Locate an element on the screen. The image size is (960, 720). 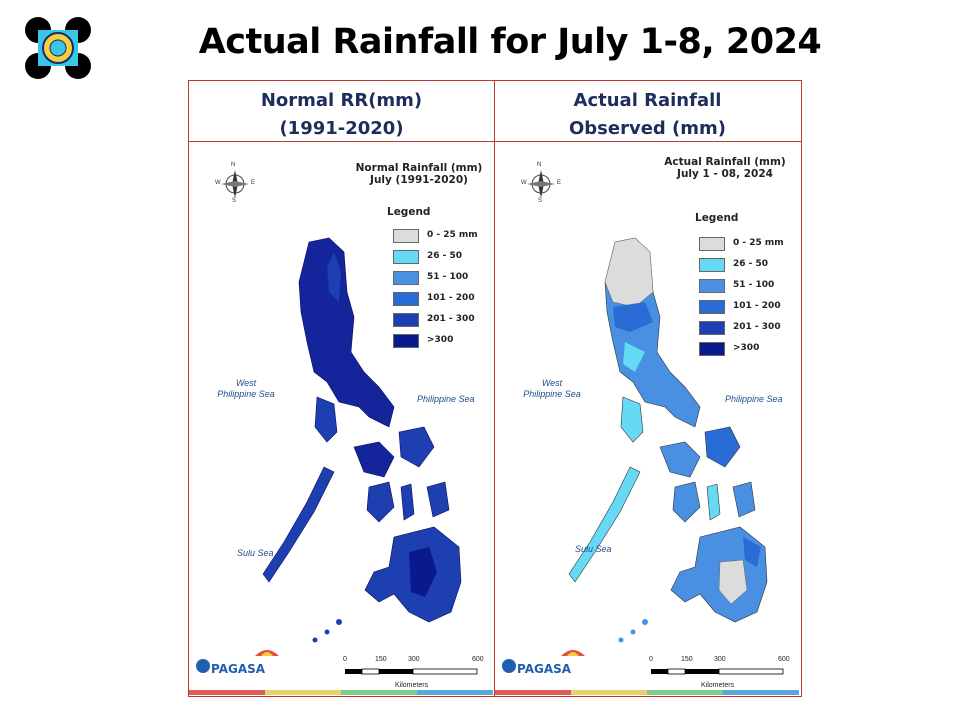
actual-legend-title: Legend is located at coordinates (717, 218).